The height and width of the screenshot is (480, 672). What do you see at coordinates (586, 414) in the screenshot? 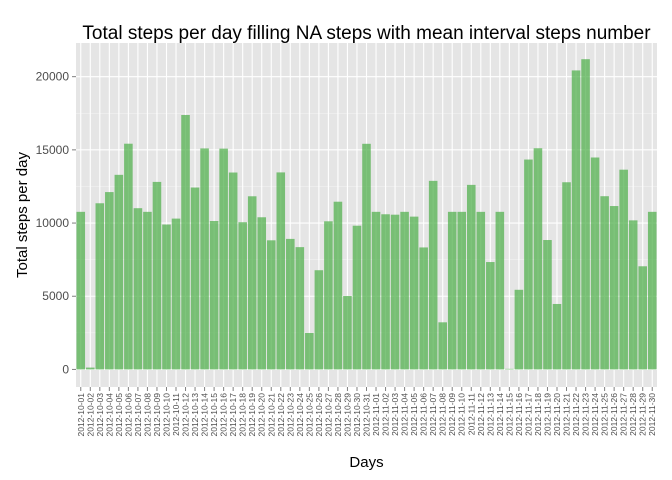
I see `x-tick-label: 2012-11-23` at bounding box center [586, 414].